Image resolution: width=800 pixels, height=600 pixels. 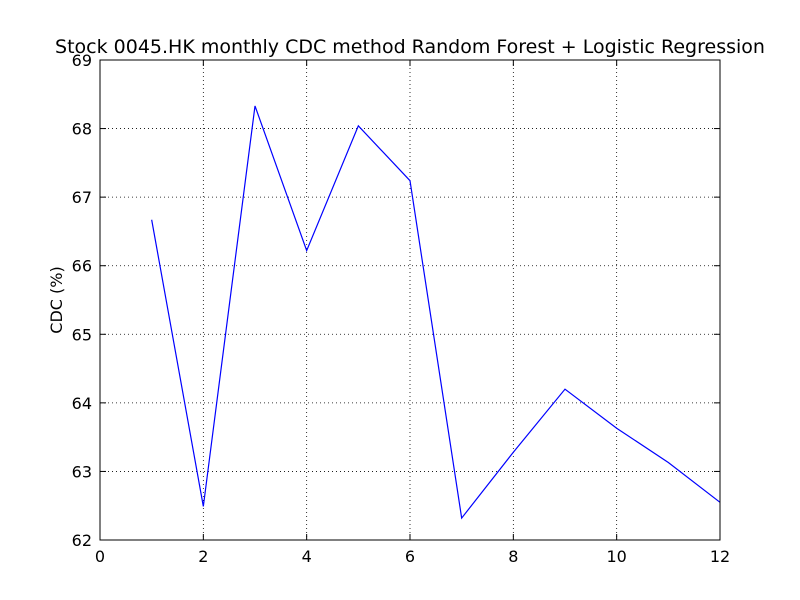 What do you see at coordinates (410, 556) in the screenshot?
I see `x-tick-label: 6` at bounding box center [410, 556].